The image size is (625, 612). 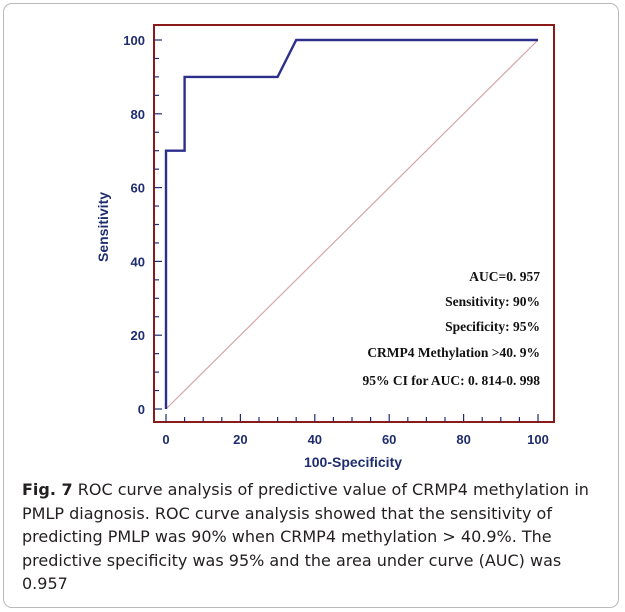 What do you see at coordinates (389, 439) in the screenshot?
I see `x-tick-label: 60` at bounding box center [389, 439].